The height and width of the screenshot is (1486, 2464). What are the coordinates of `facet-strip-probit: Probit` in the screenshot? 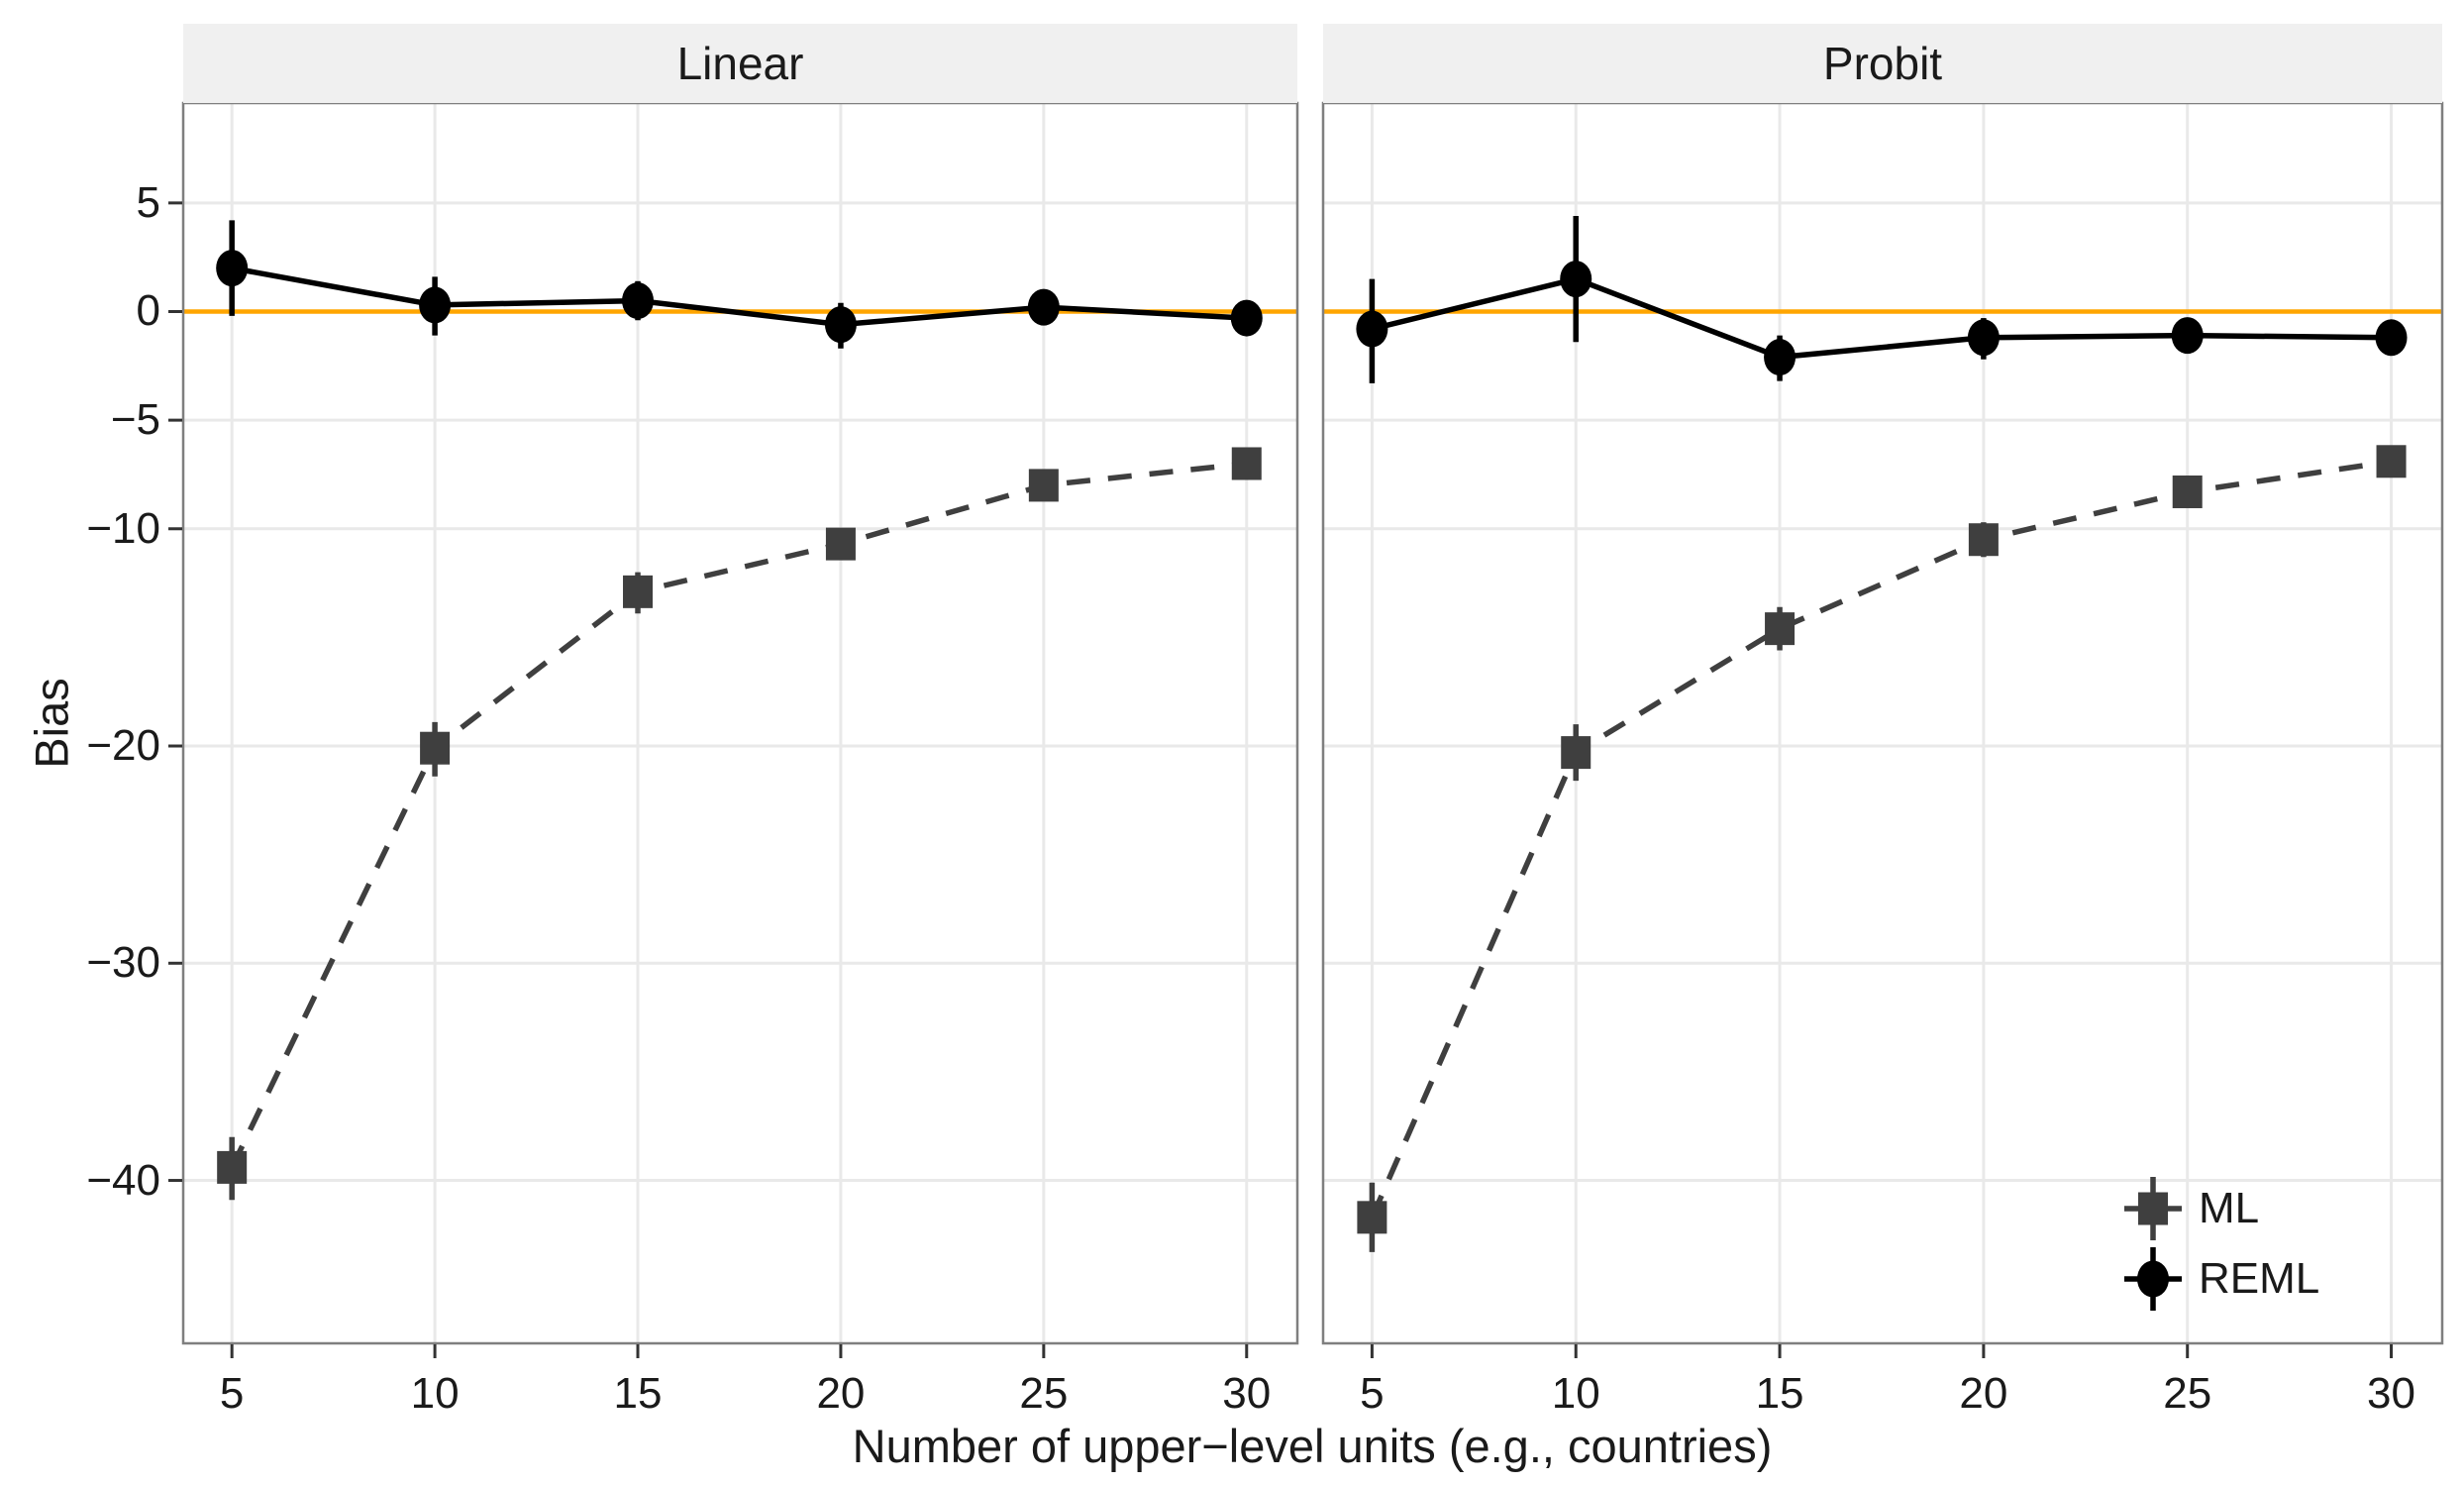 It's located at (1882, 63).